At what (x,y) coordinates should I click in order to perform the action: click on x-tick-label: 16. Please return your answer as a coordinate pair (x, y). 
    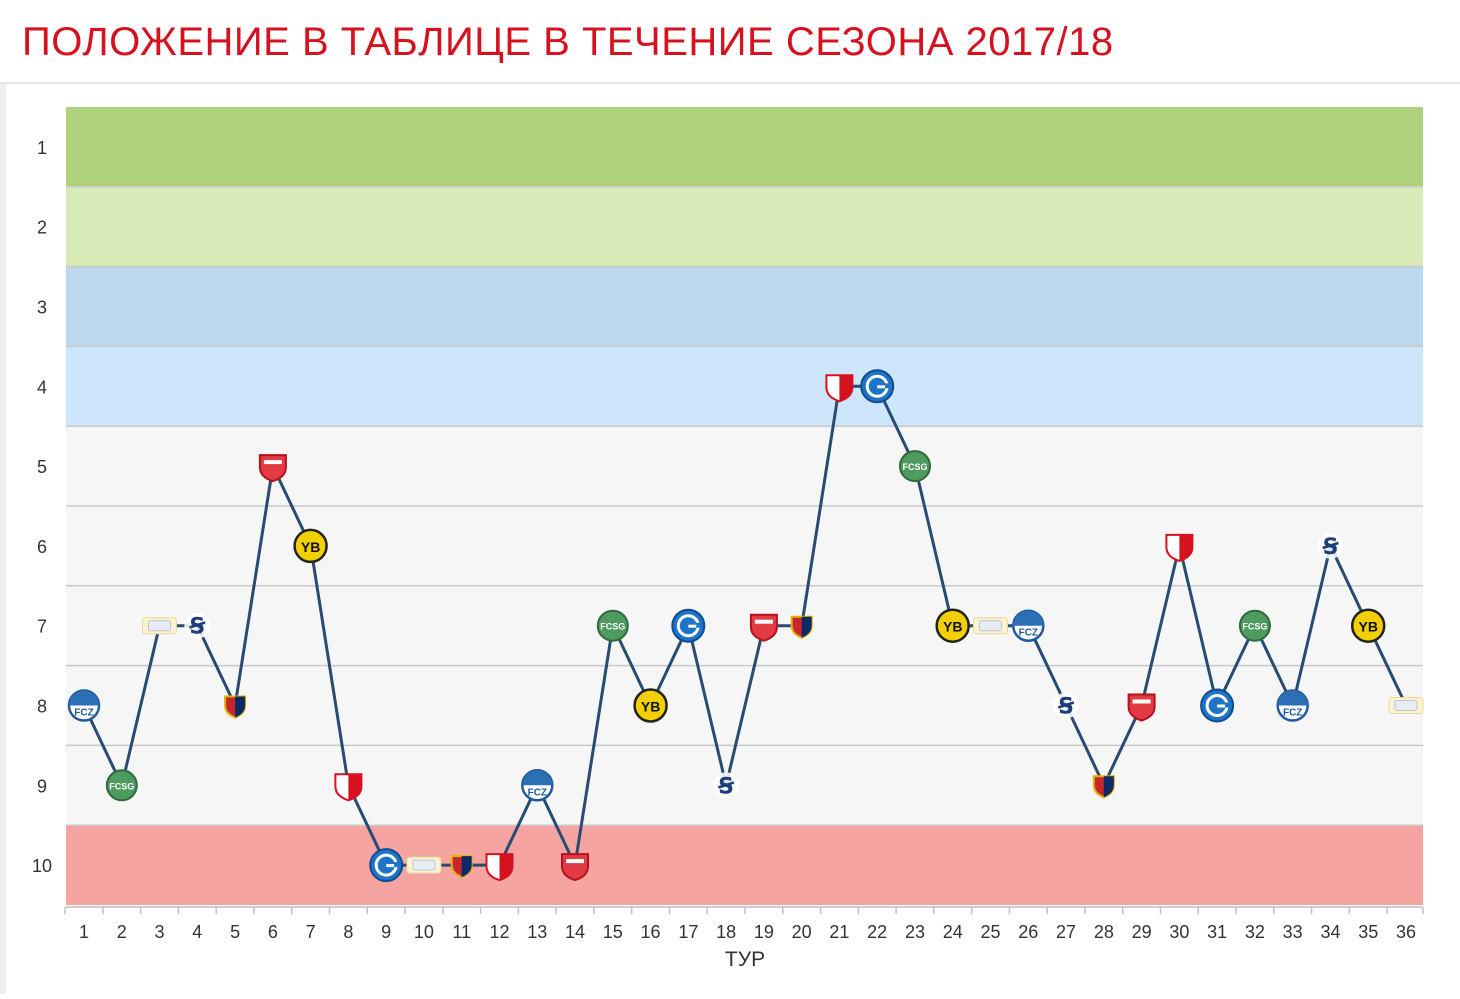
    Looking at the image, I should click on (651, 932).